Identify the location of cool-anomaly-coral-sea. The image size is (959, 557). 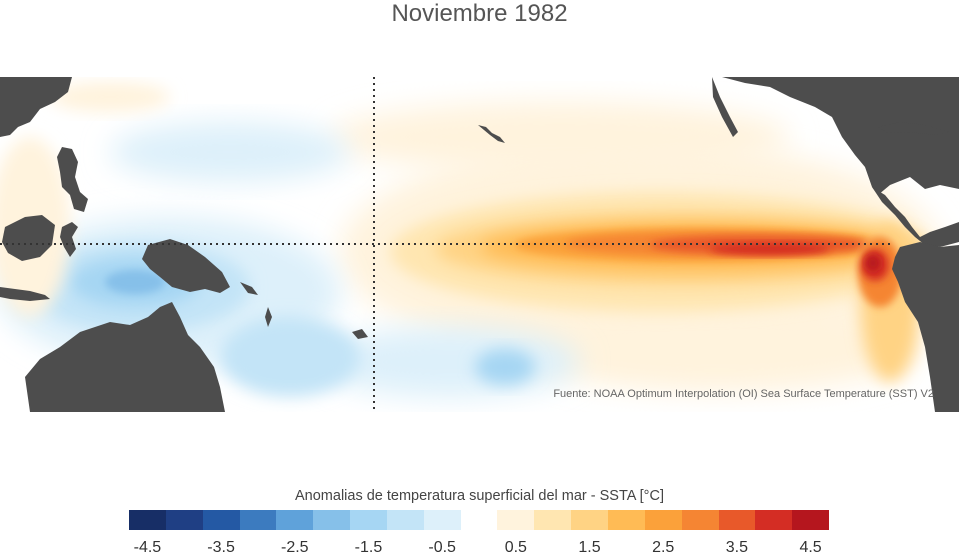
(290, 357).